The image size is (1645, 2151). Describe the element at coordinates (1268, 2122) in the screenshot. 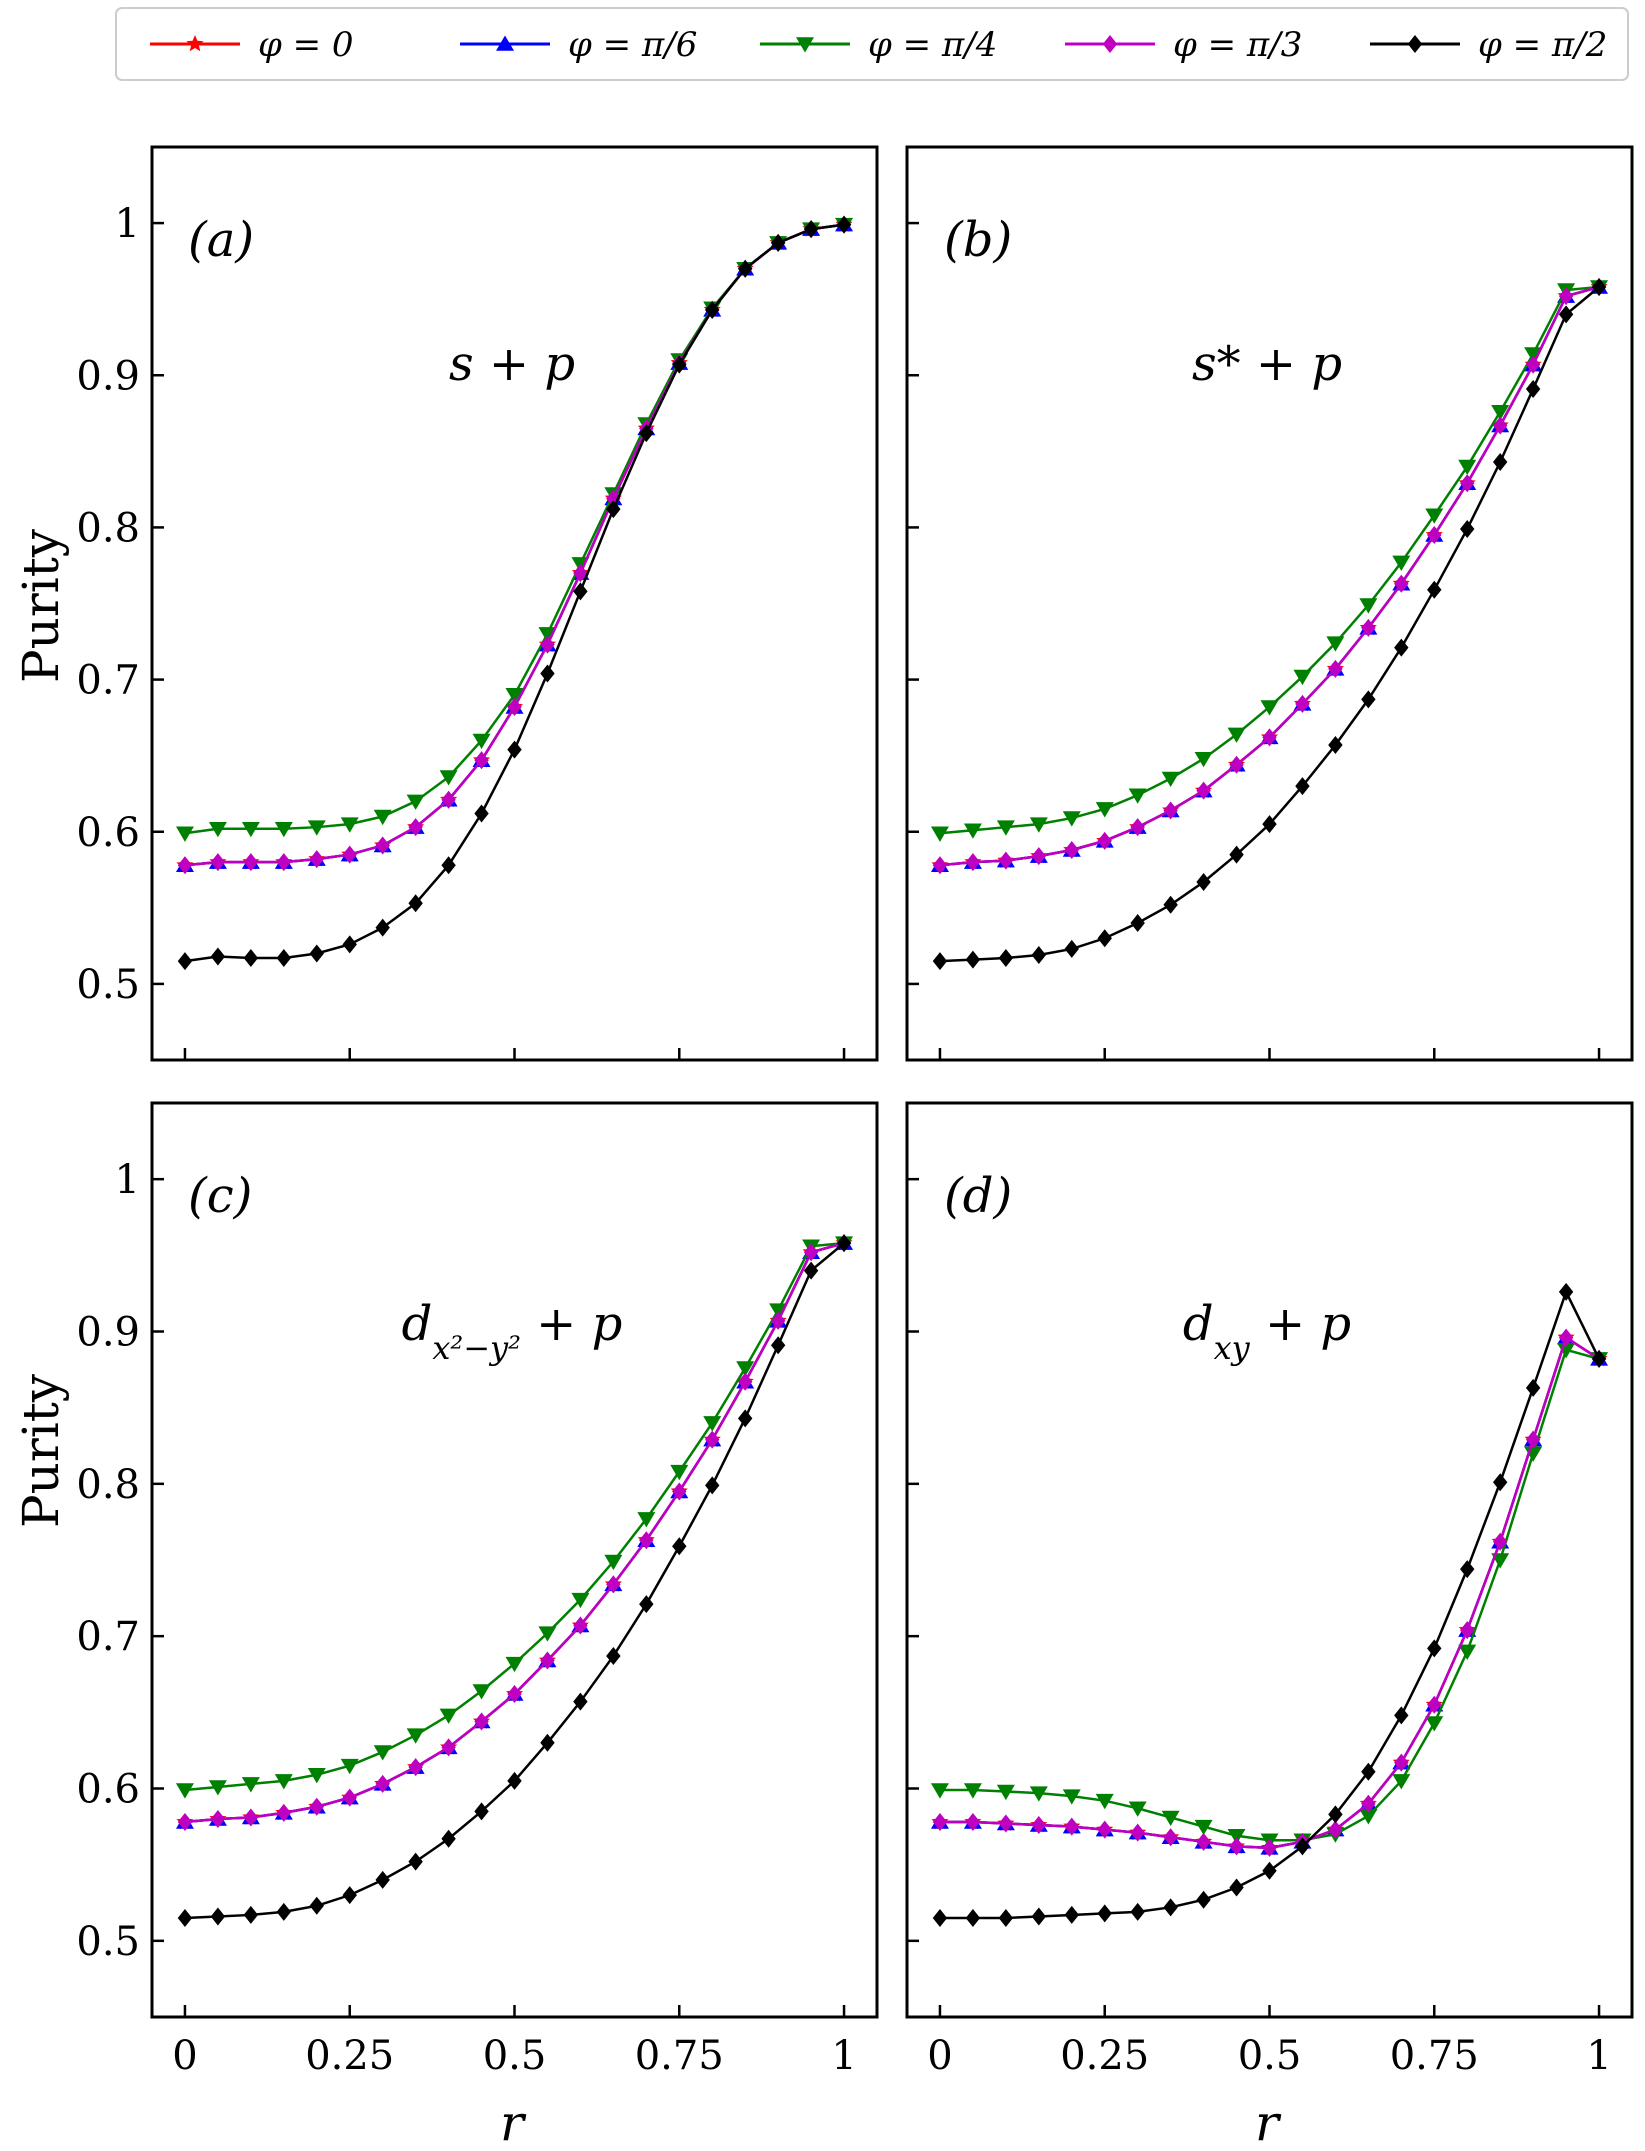

I see `xlabel-right: r` at that location.